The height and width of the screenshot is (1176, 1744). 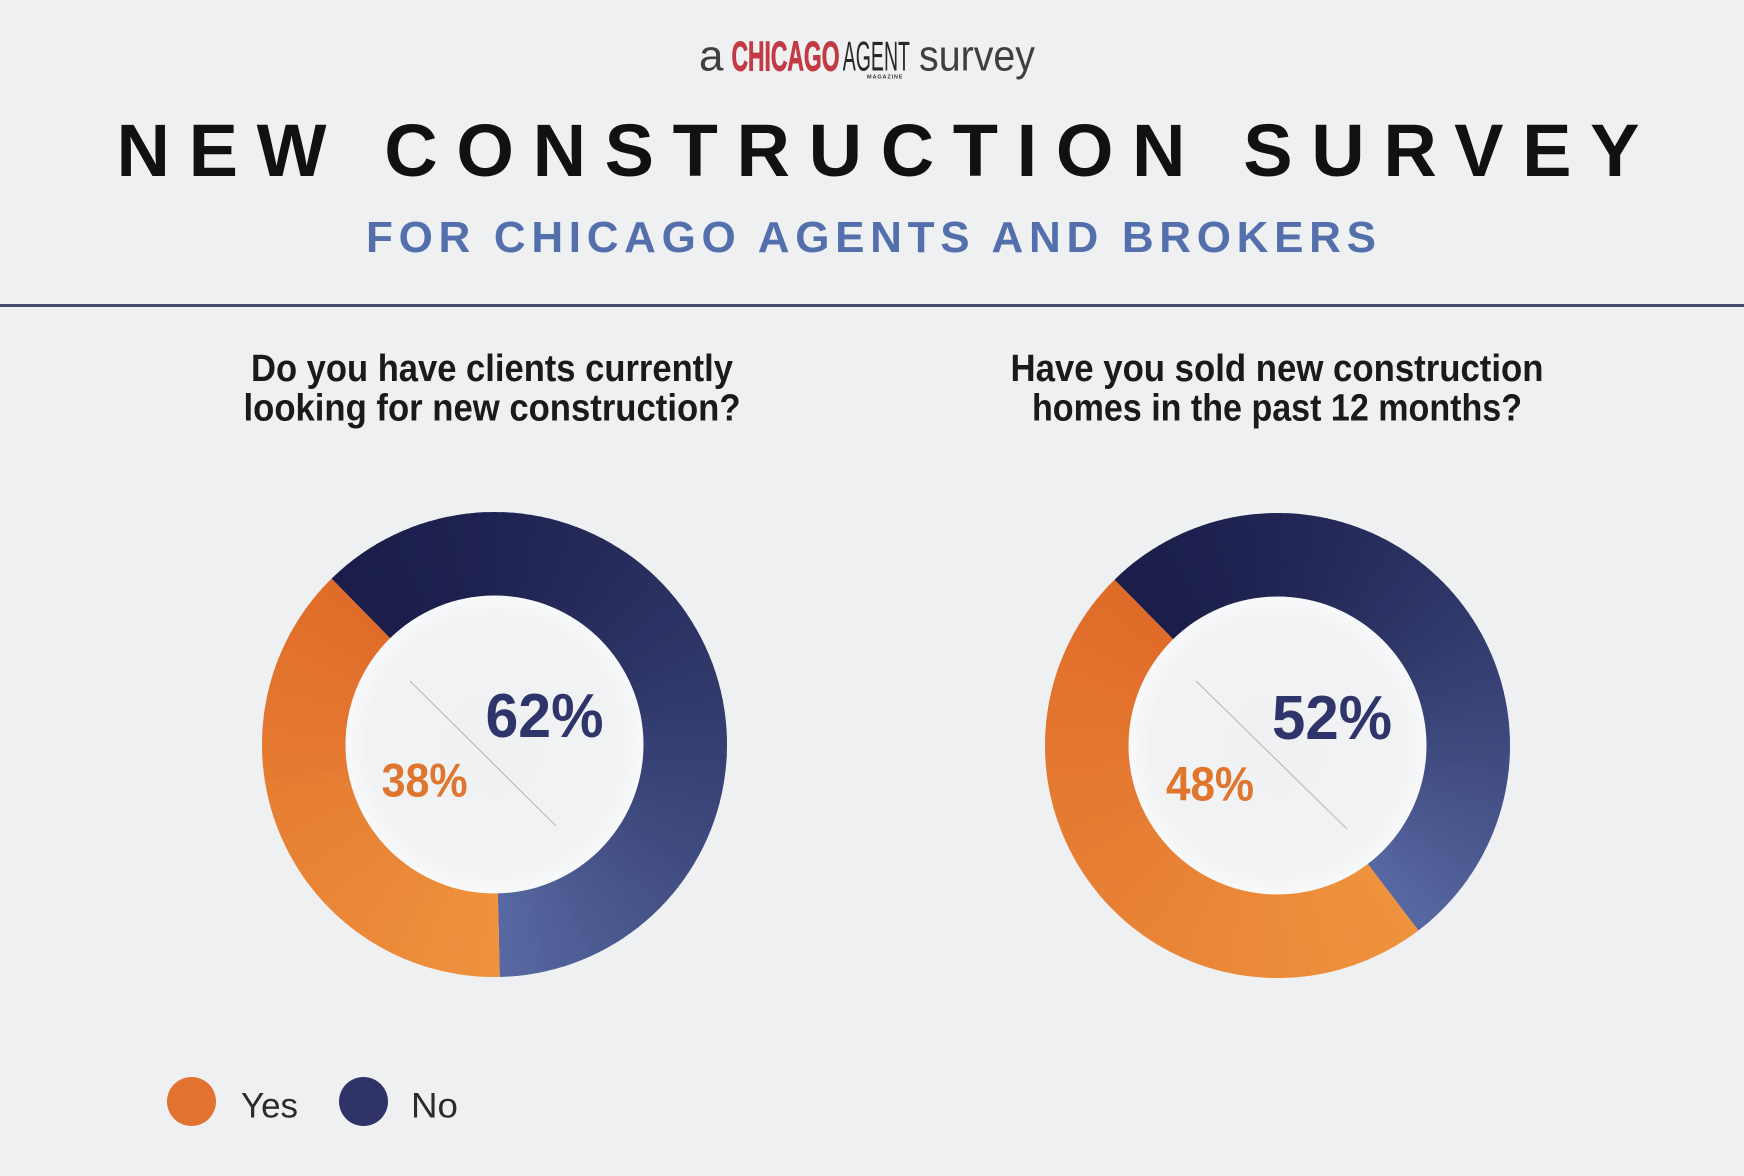 I want to click on svg-text: Yes, so click(x=269, y=1106).